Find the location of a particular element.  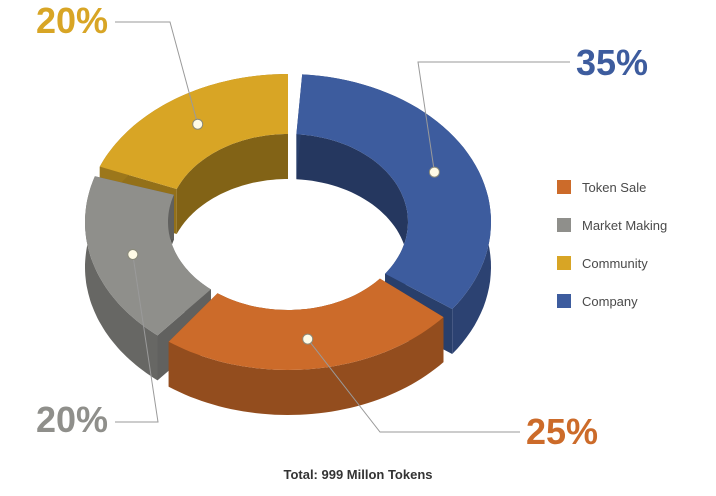

legend-item-token-sale: Token Sale is located at coordinates (601, 187).